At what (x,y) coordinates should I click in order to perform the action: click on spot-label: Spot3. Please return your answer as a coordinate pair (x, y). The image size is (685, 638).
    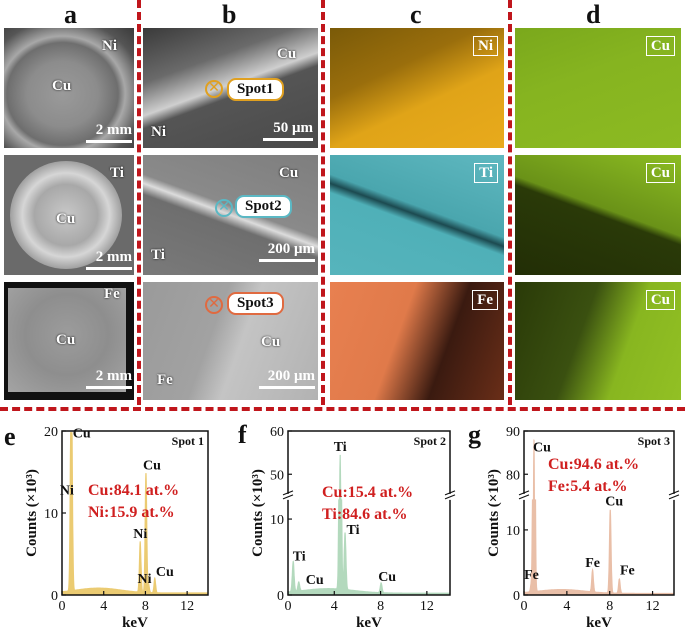
    Looking at the image, I should click on (255, 303).